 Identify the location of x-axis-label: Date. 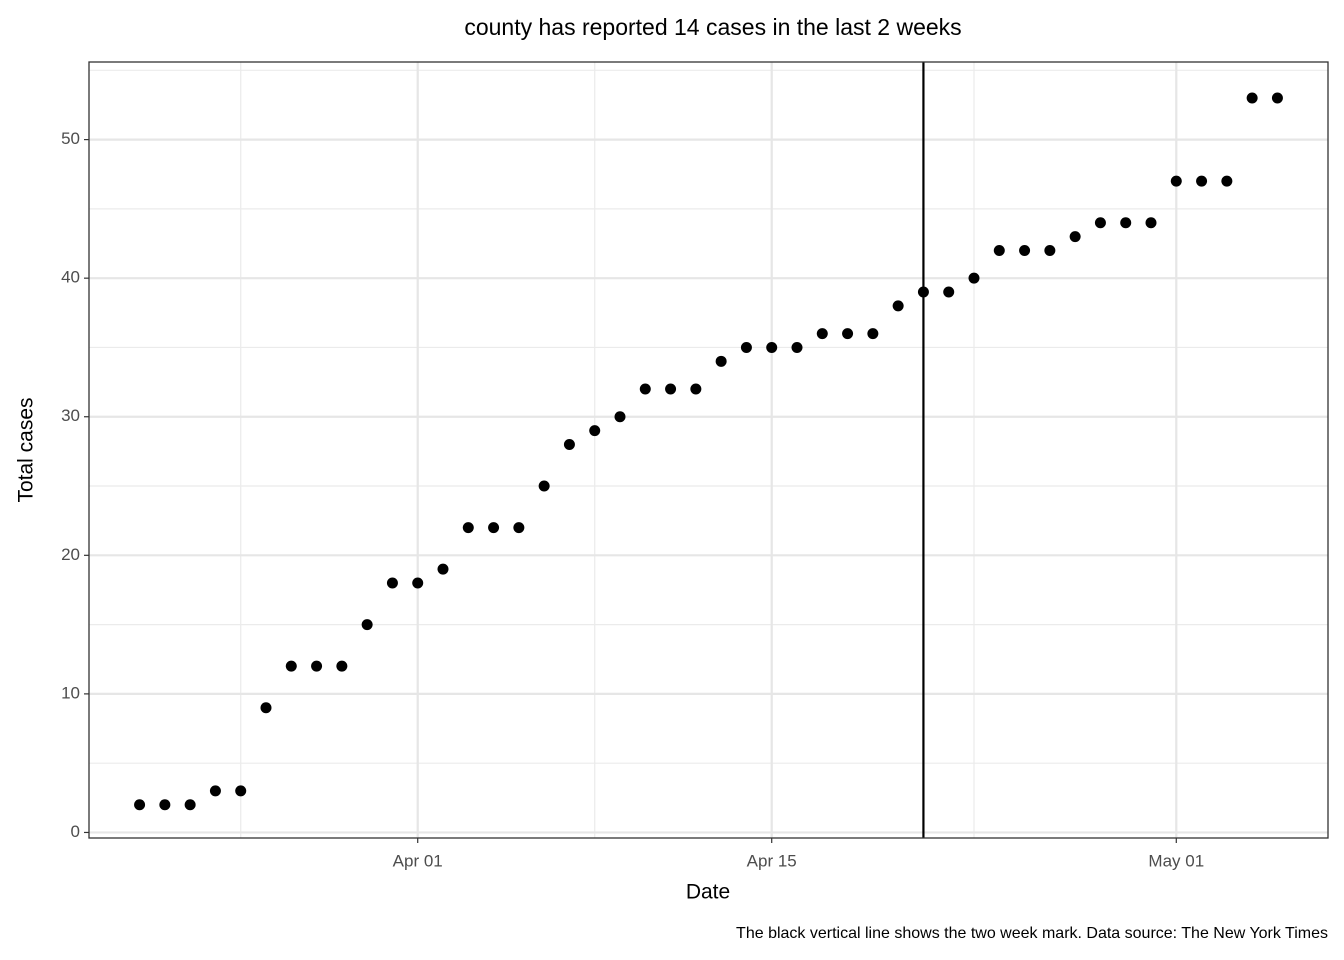
(708, 892).